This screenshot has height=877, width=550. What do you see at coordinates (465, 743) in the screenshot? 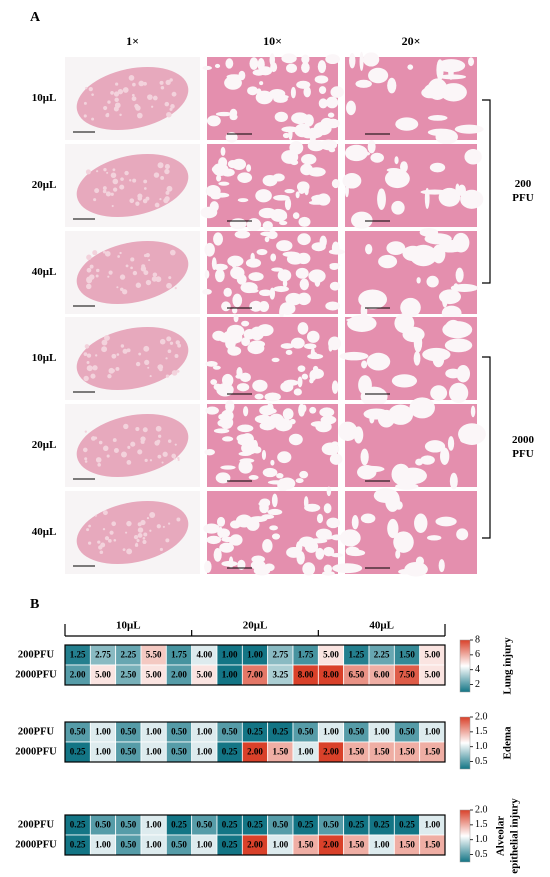
I see `colorbar` at bounding box center [465, 743].